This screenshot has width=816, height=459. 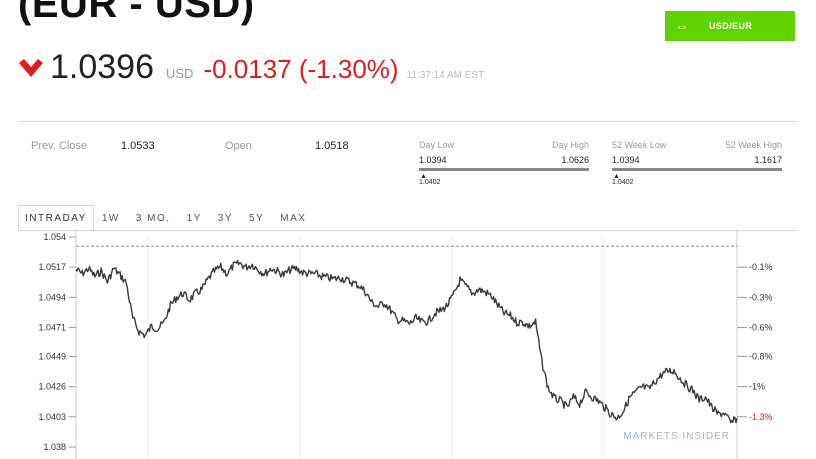 What do you see at coordinates (761, 417) in the screenshot?
I see `percent-tick-label: -1.3%` at bounding box center [761, 417].